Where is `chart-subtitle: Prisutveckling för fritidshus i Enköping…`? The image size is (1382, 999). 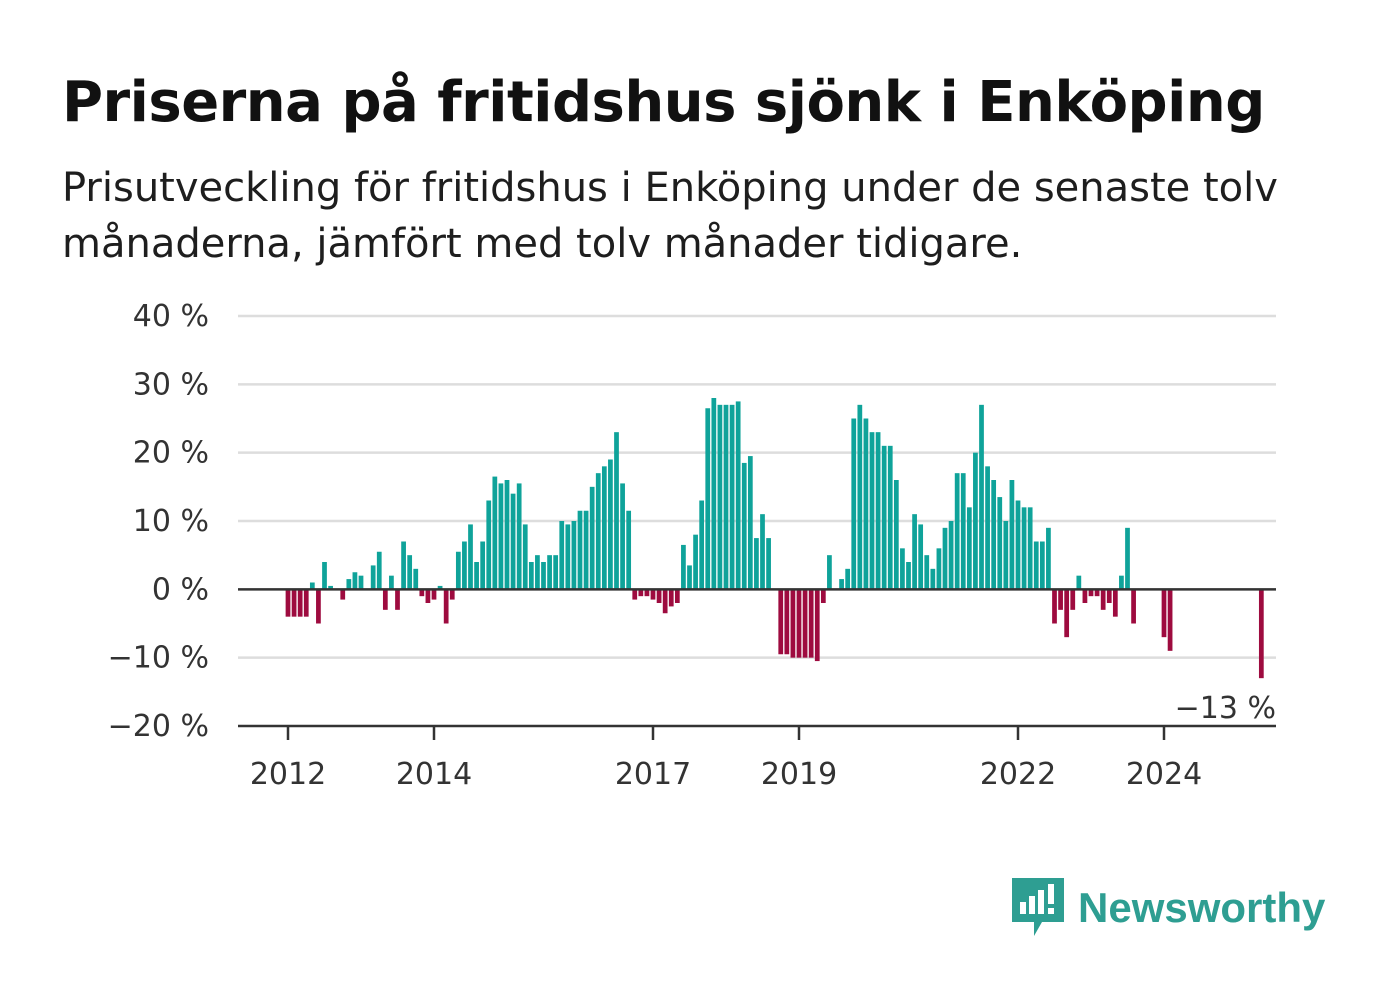
chart-subtitle: Prisutveckling för fritidshus i Enköping… is located at coordinates (670, 216).